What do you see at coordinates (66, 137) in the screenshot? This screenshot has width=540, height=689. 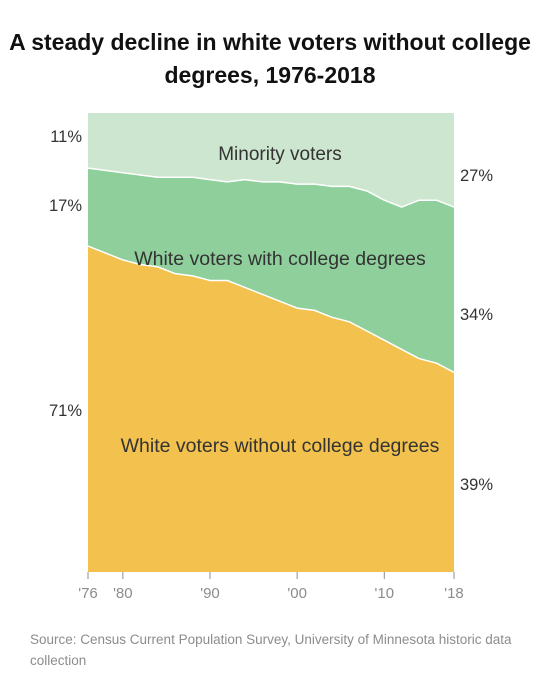 I see `start-label-minority-voters: 11%` at bounding box center [66, 137].